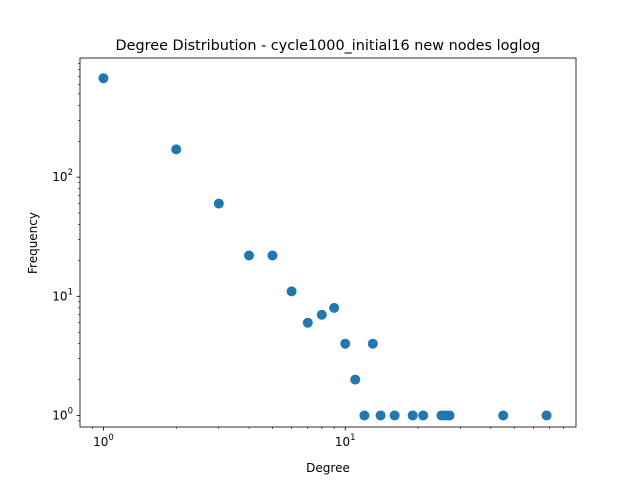 This screenshot has width=640, height=480. What do you see at coordinates (62, 414) in the screenshot?
I see `y-tick-label: 10⁰` at bounding box center [62, 414].